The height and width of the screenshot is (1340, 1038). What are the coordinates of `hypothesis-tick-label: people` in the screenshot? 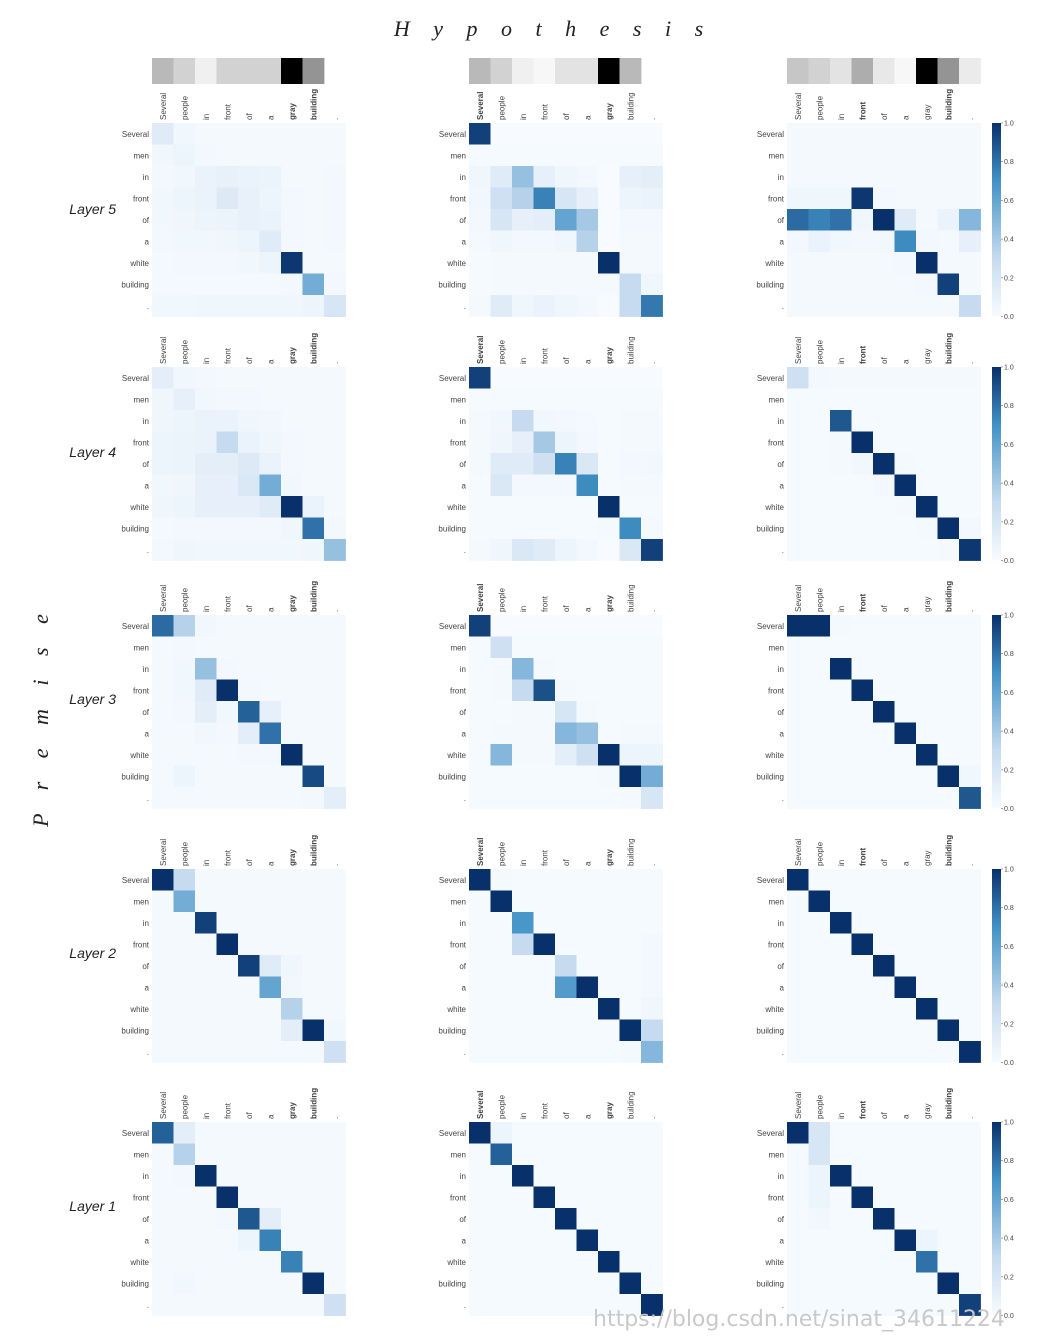 It's located at (184, 107).